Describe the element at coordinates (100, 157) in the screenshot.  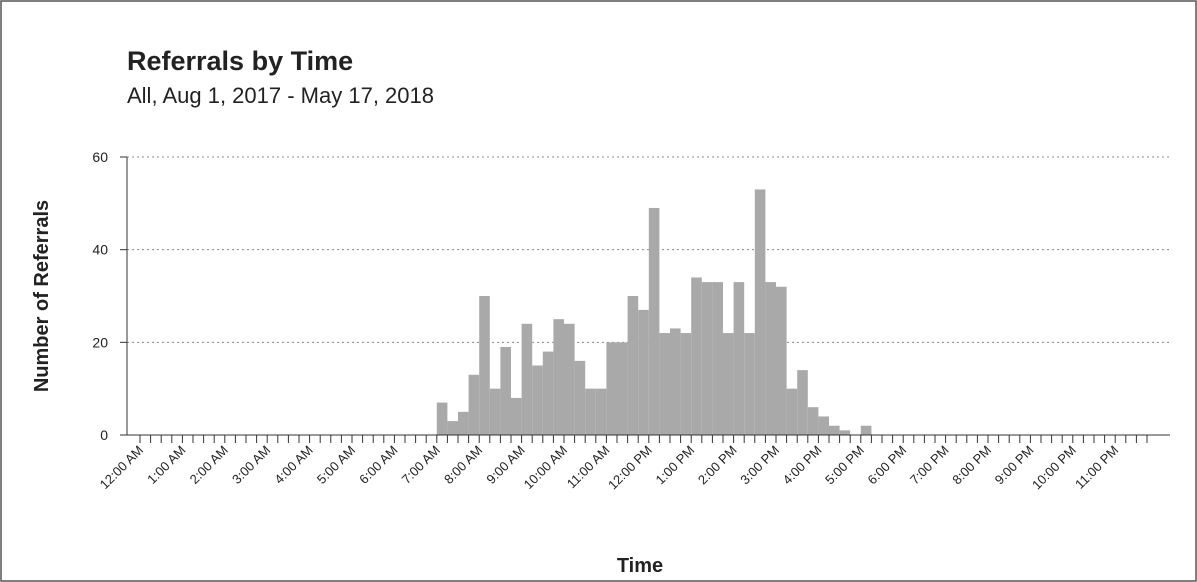
I see `y-tick-label: 60` at that location.